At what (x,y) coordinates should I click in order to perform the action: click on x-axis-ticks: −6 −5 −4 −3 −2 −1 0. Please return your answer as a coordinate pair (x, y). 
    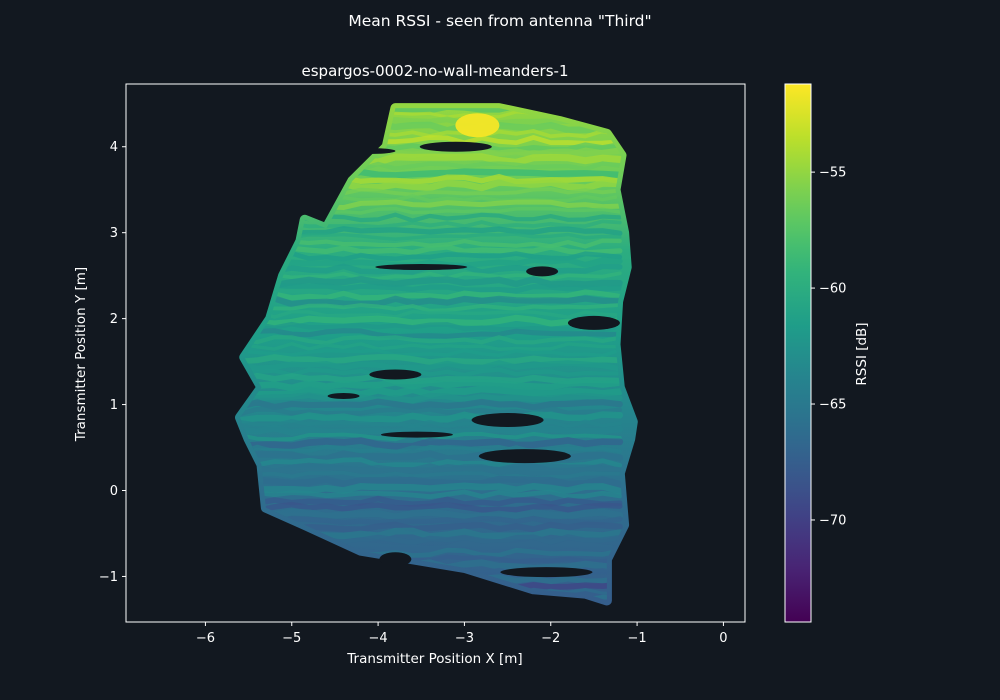
    Looking at the image, I should click on (462, 634).